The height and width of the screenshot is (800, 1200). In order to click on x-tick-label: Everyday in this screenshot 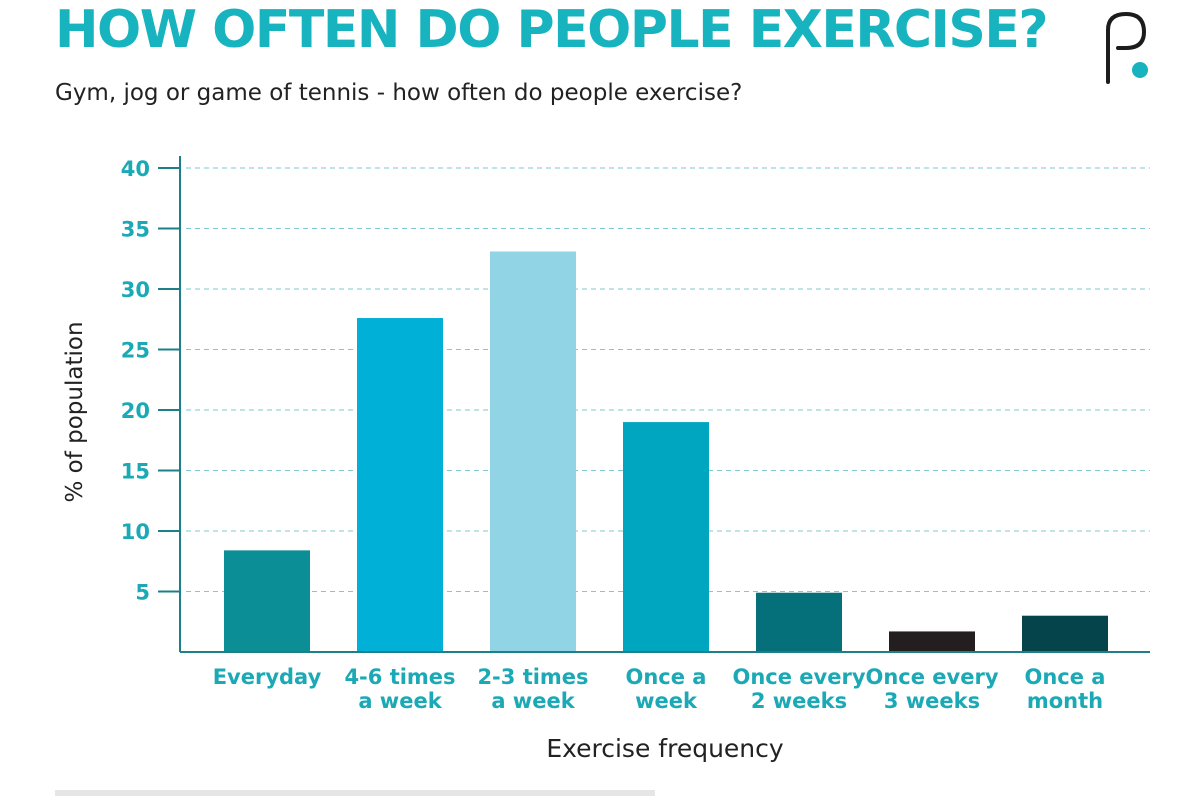, I will do `click(267, 677)`.